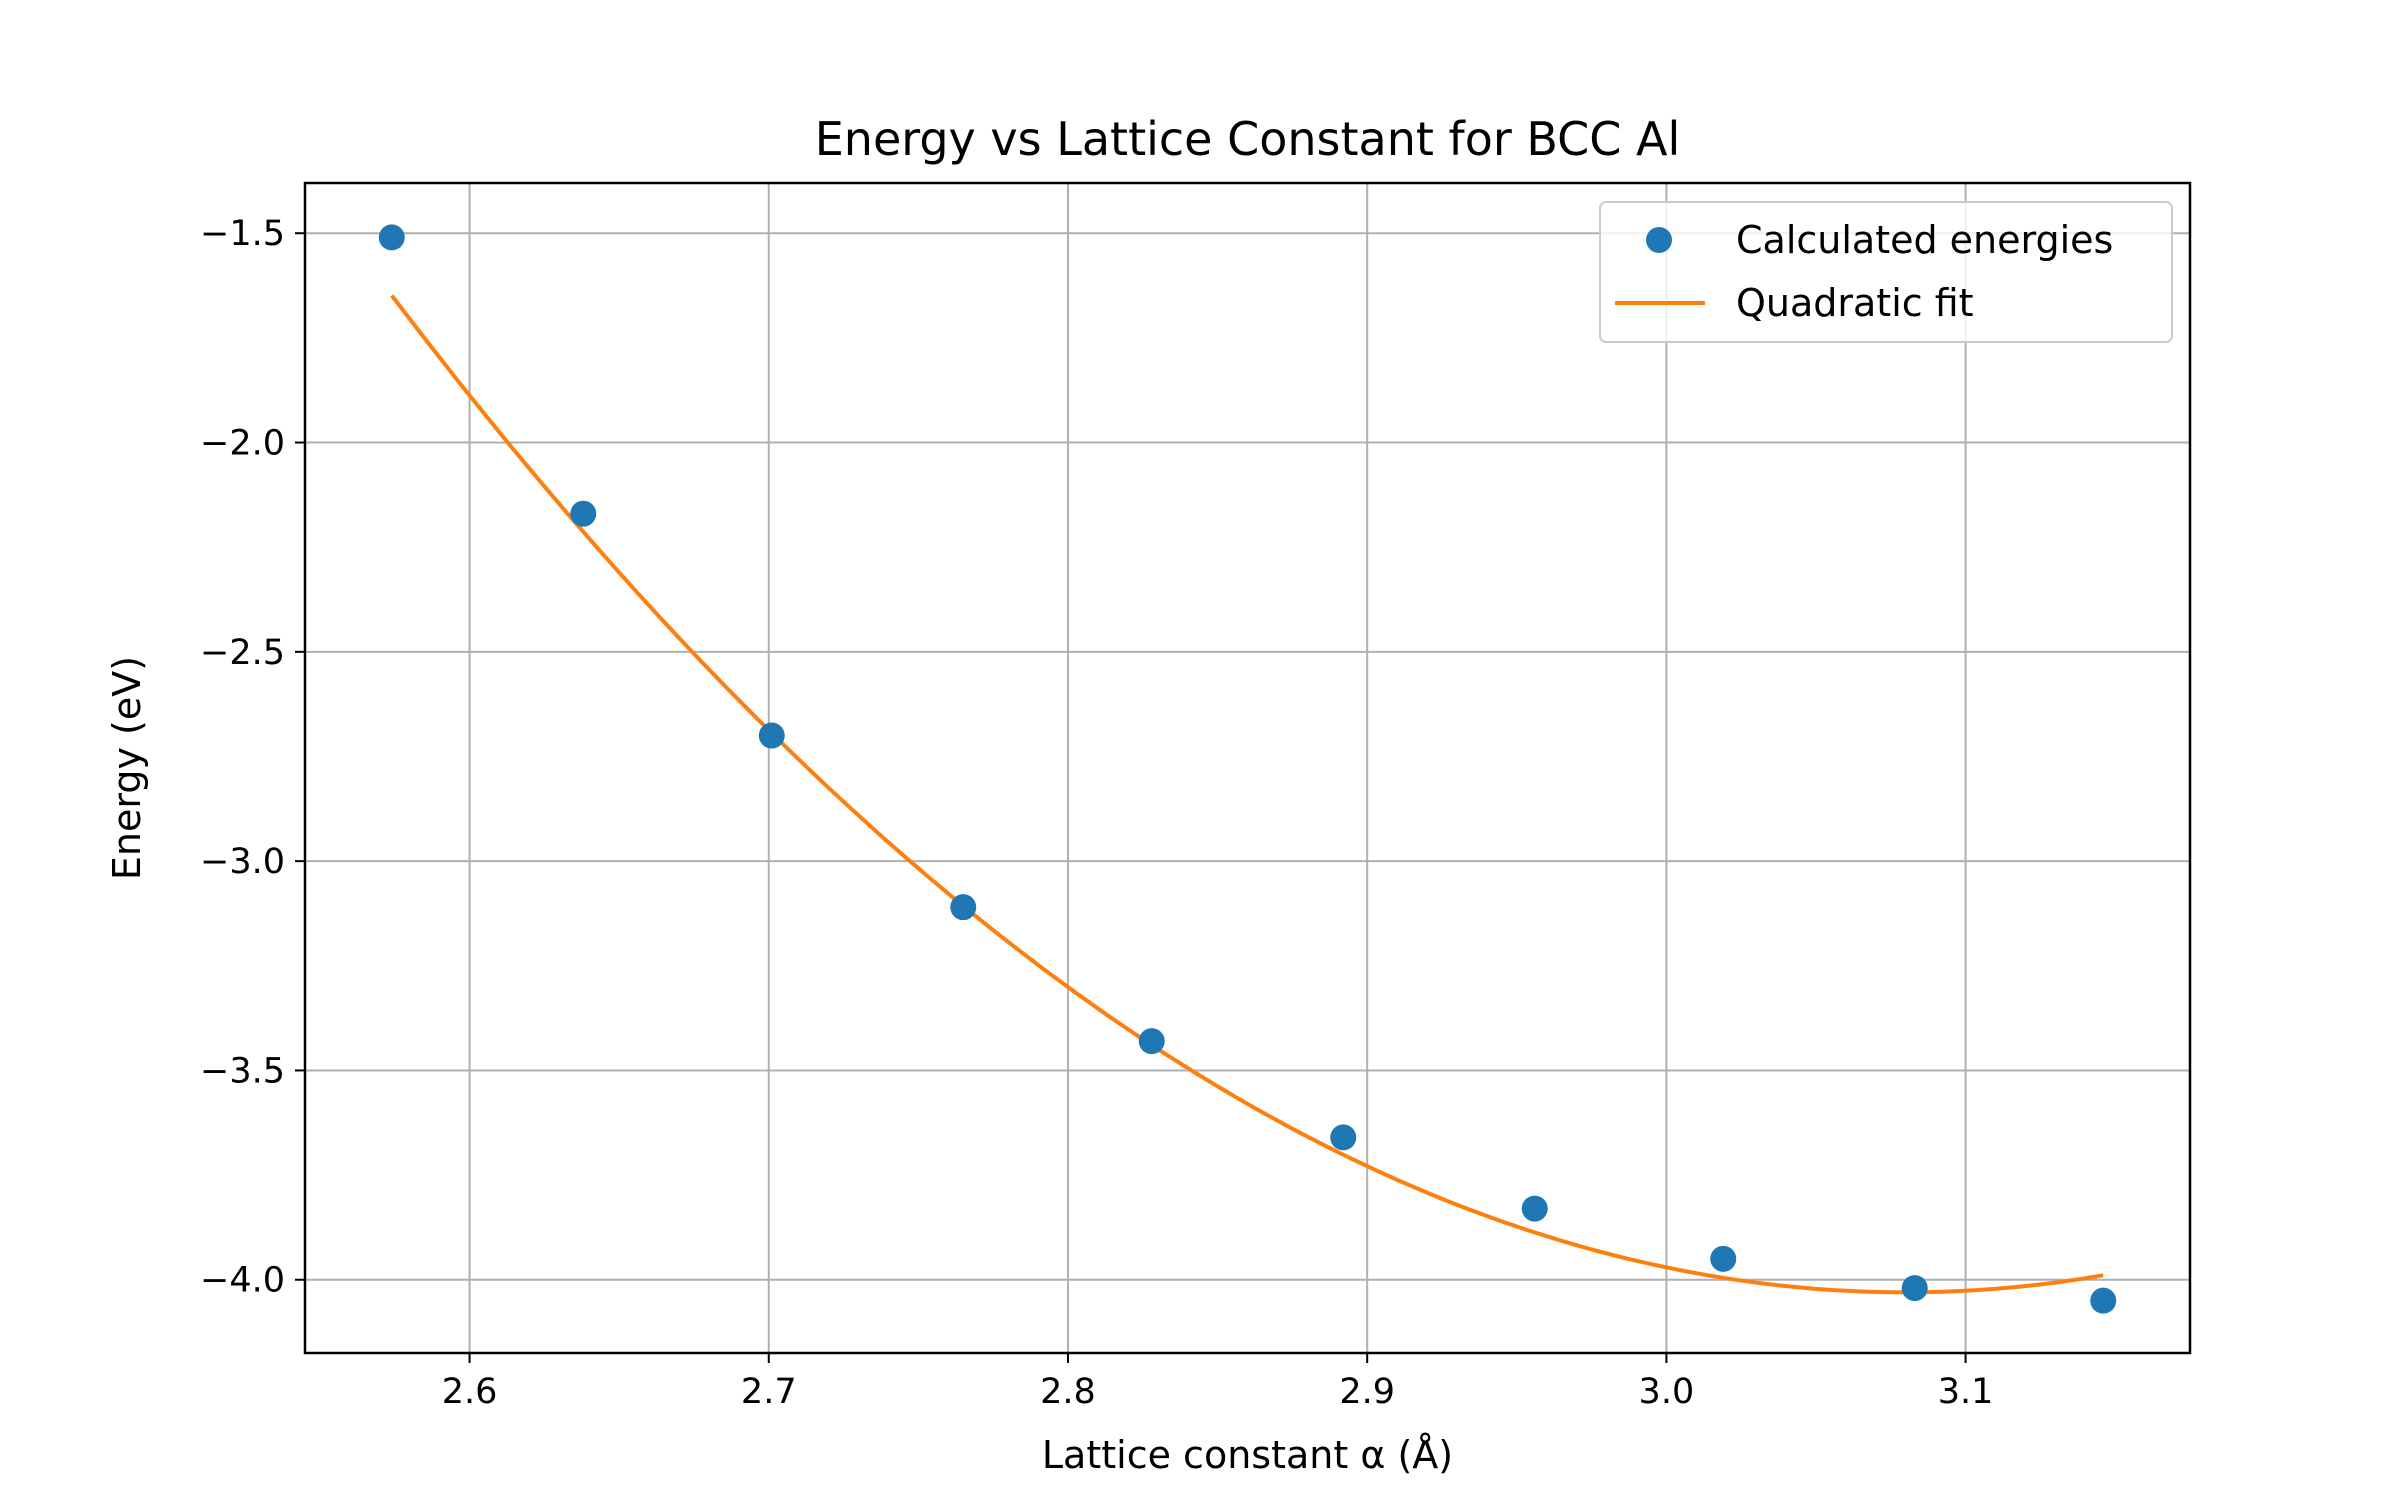 The image size is (2400, 1500). What do you see at coordinates (470, 1392) in the screenshot?
I see `x-tick-label: 2.6` at bounding box center [470, 1392].